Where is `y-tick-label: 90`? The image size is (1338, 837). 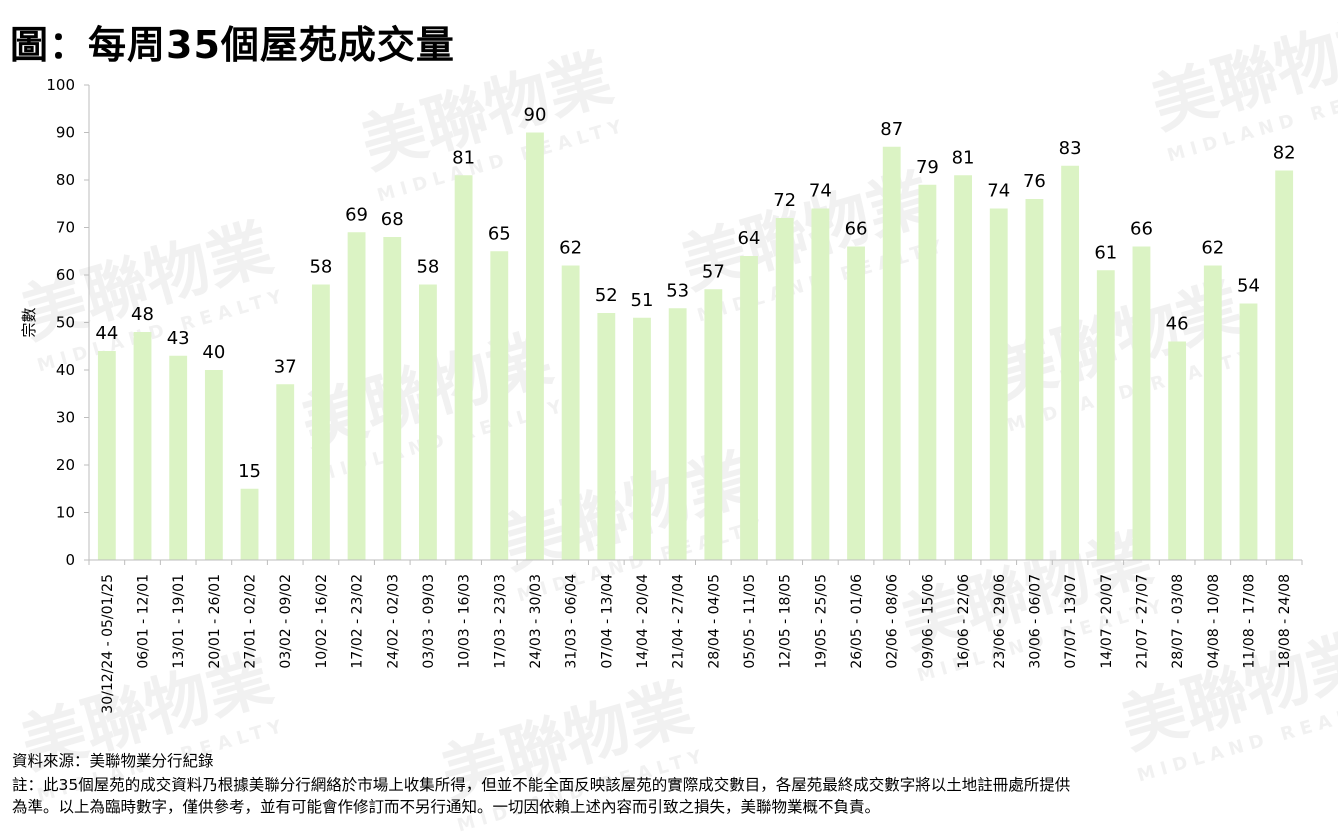
y-tick-label: 90 is located at coordinates (65, 133).